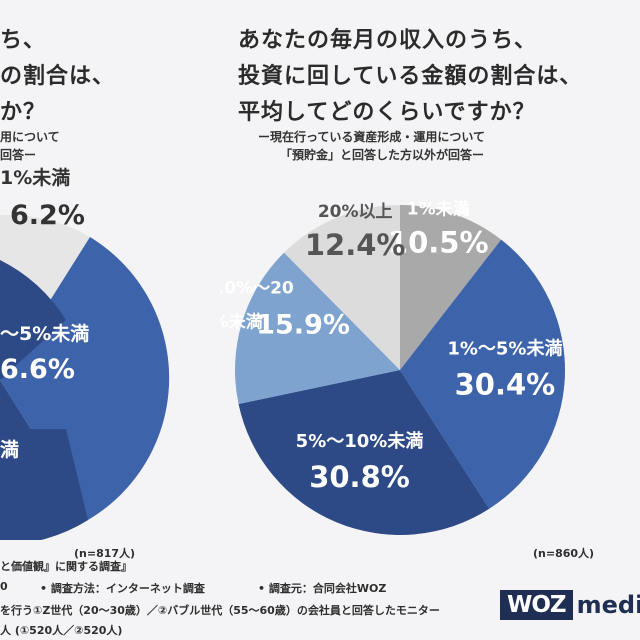 The width and height of the screenshot is (640, 640). I want to click on footer-survey-org: • 調査元：合同会社WOZ, so click(322, 588).